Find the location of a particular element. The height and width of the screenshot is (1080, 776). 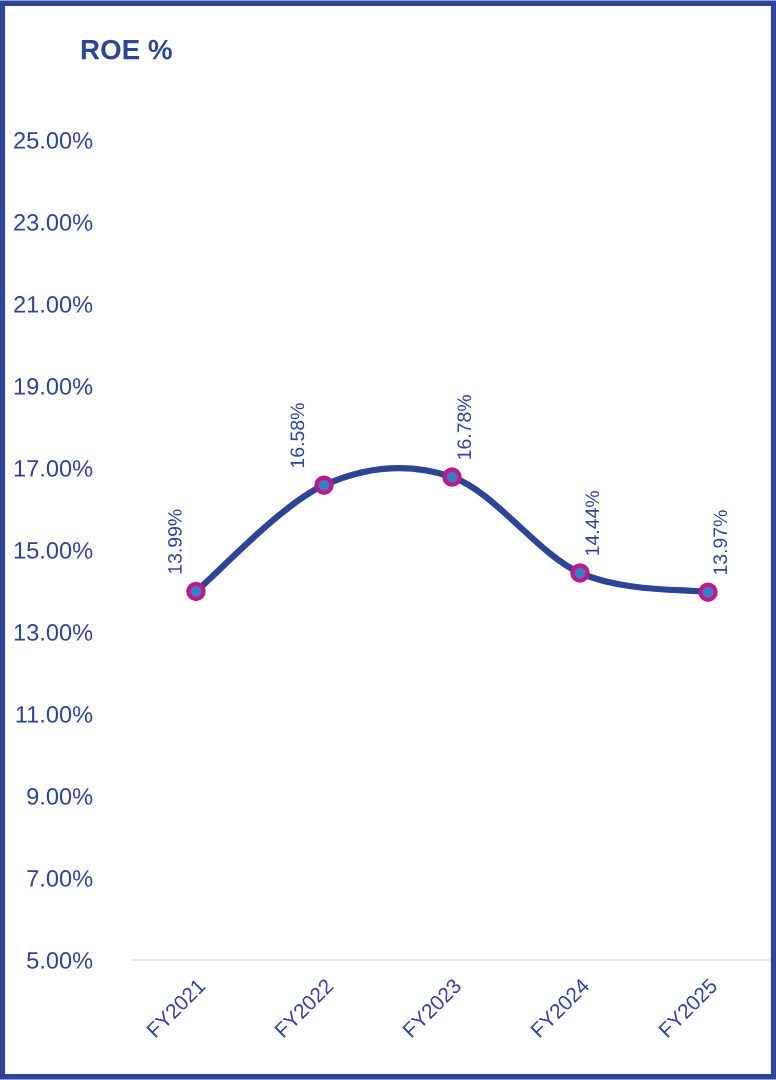

y-tick-label: 17.00% is located at coordinates (53, 468).